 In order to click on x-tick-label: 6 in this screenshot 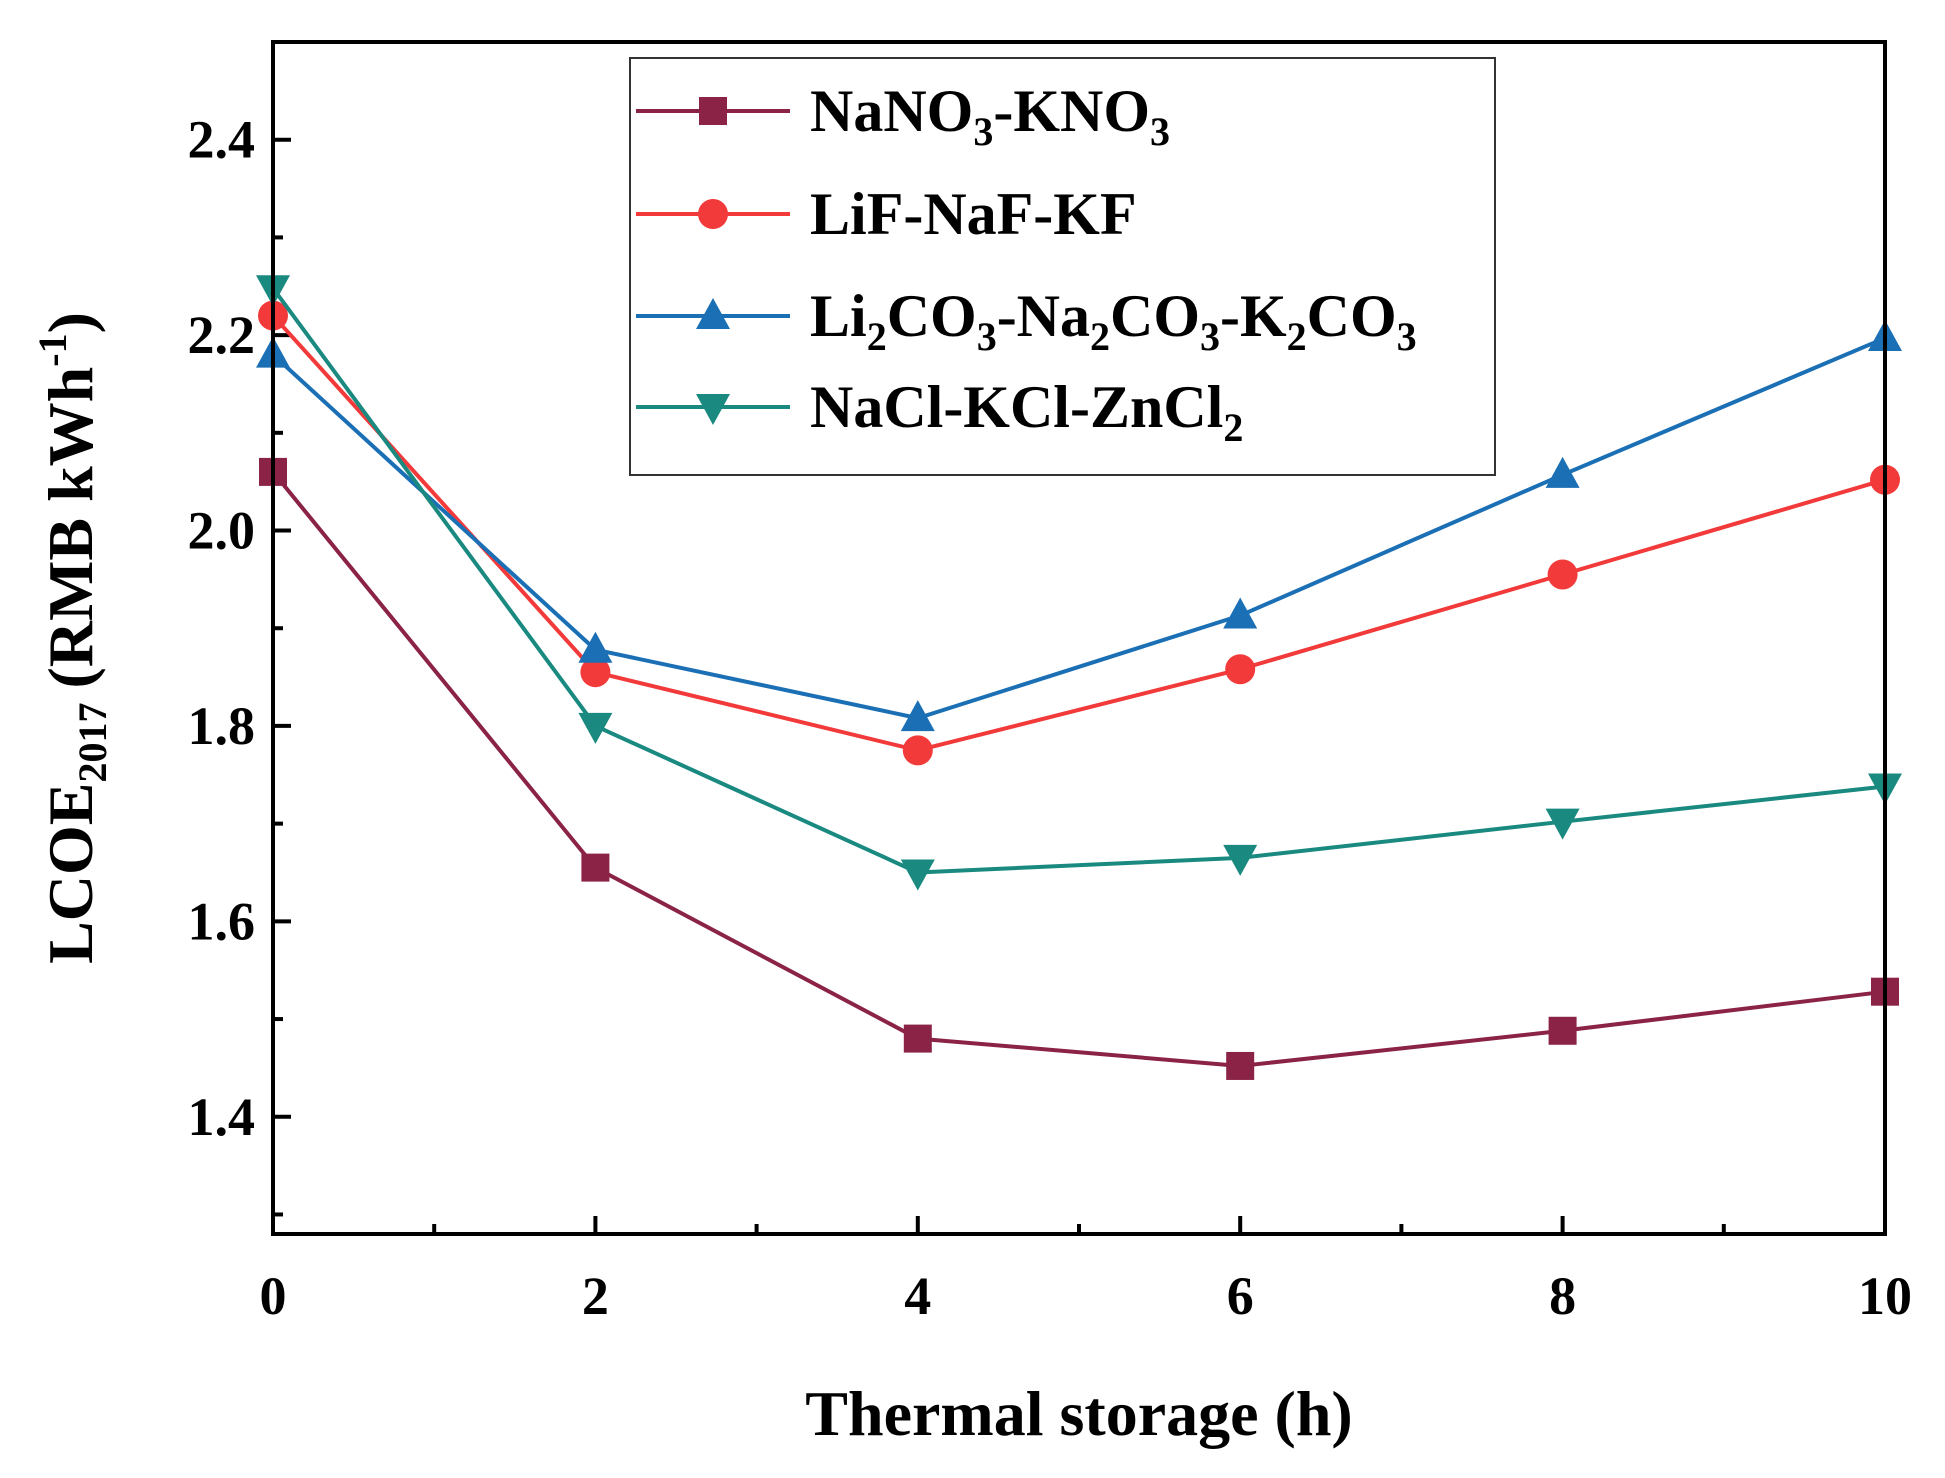, I will do `click(1240, 1296)`.